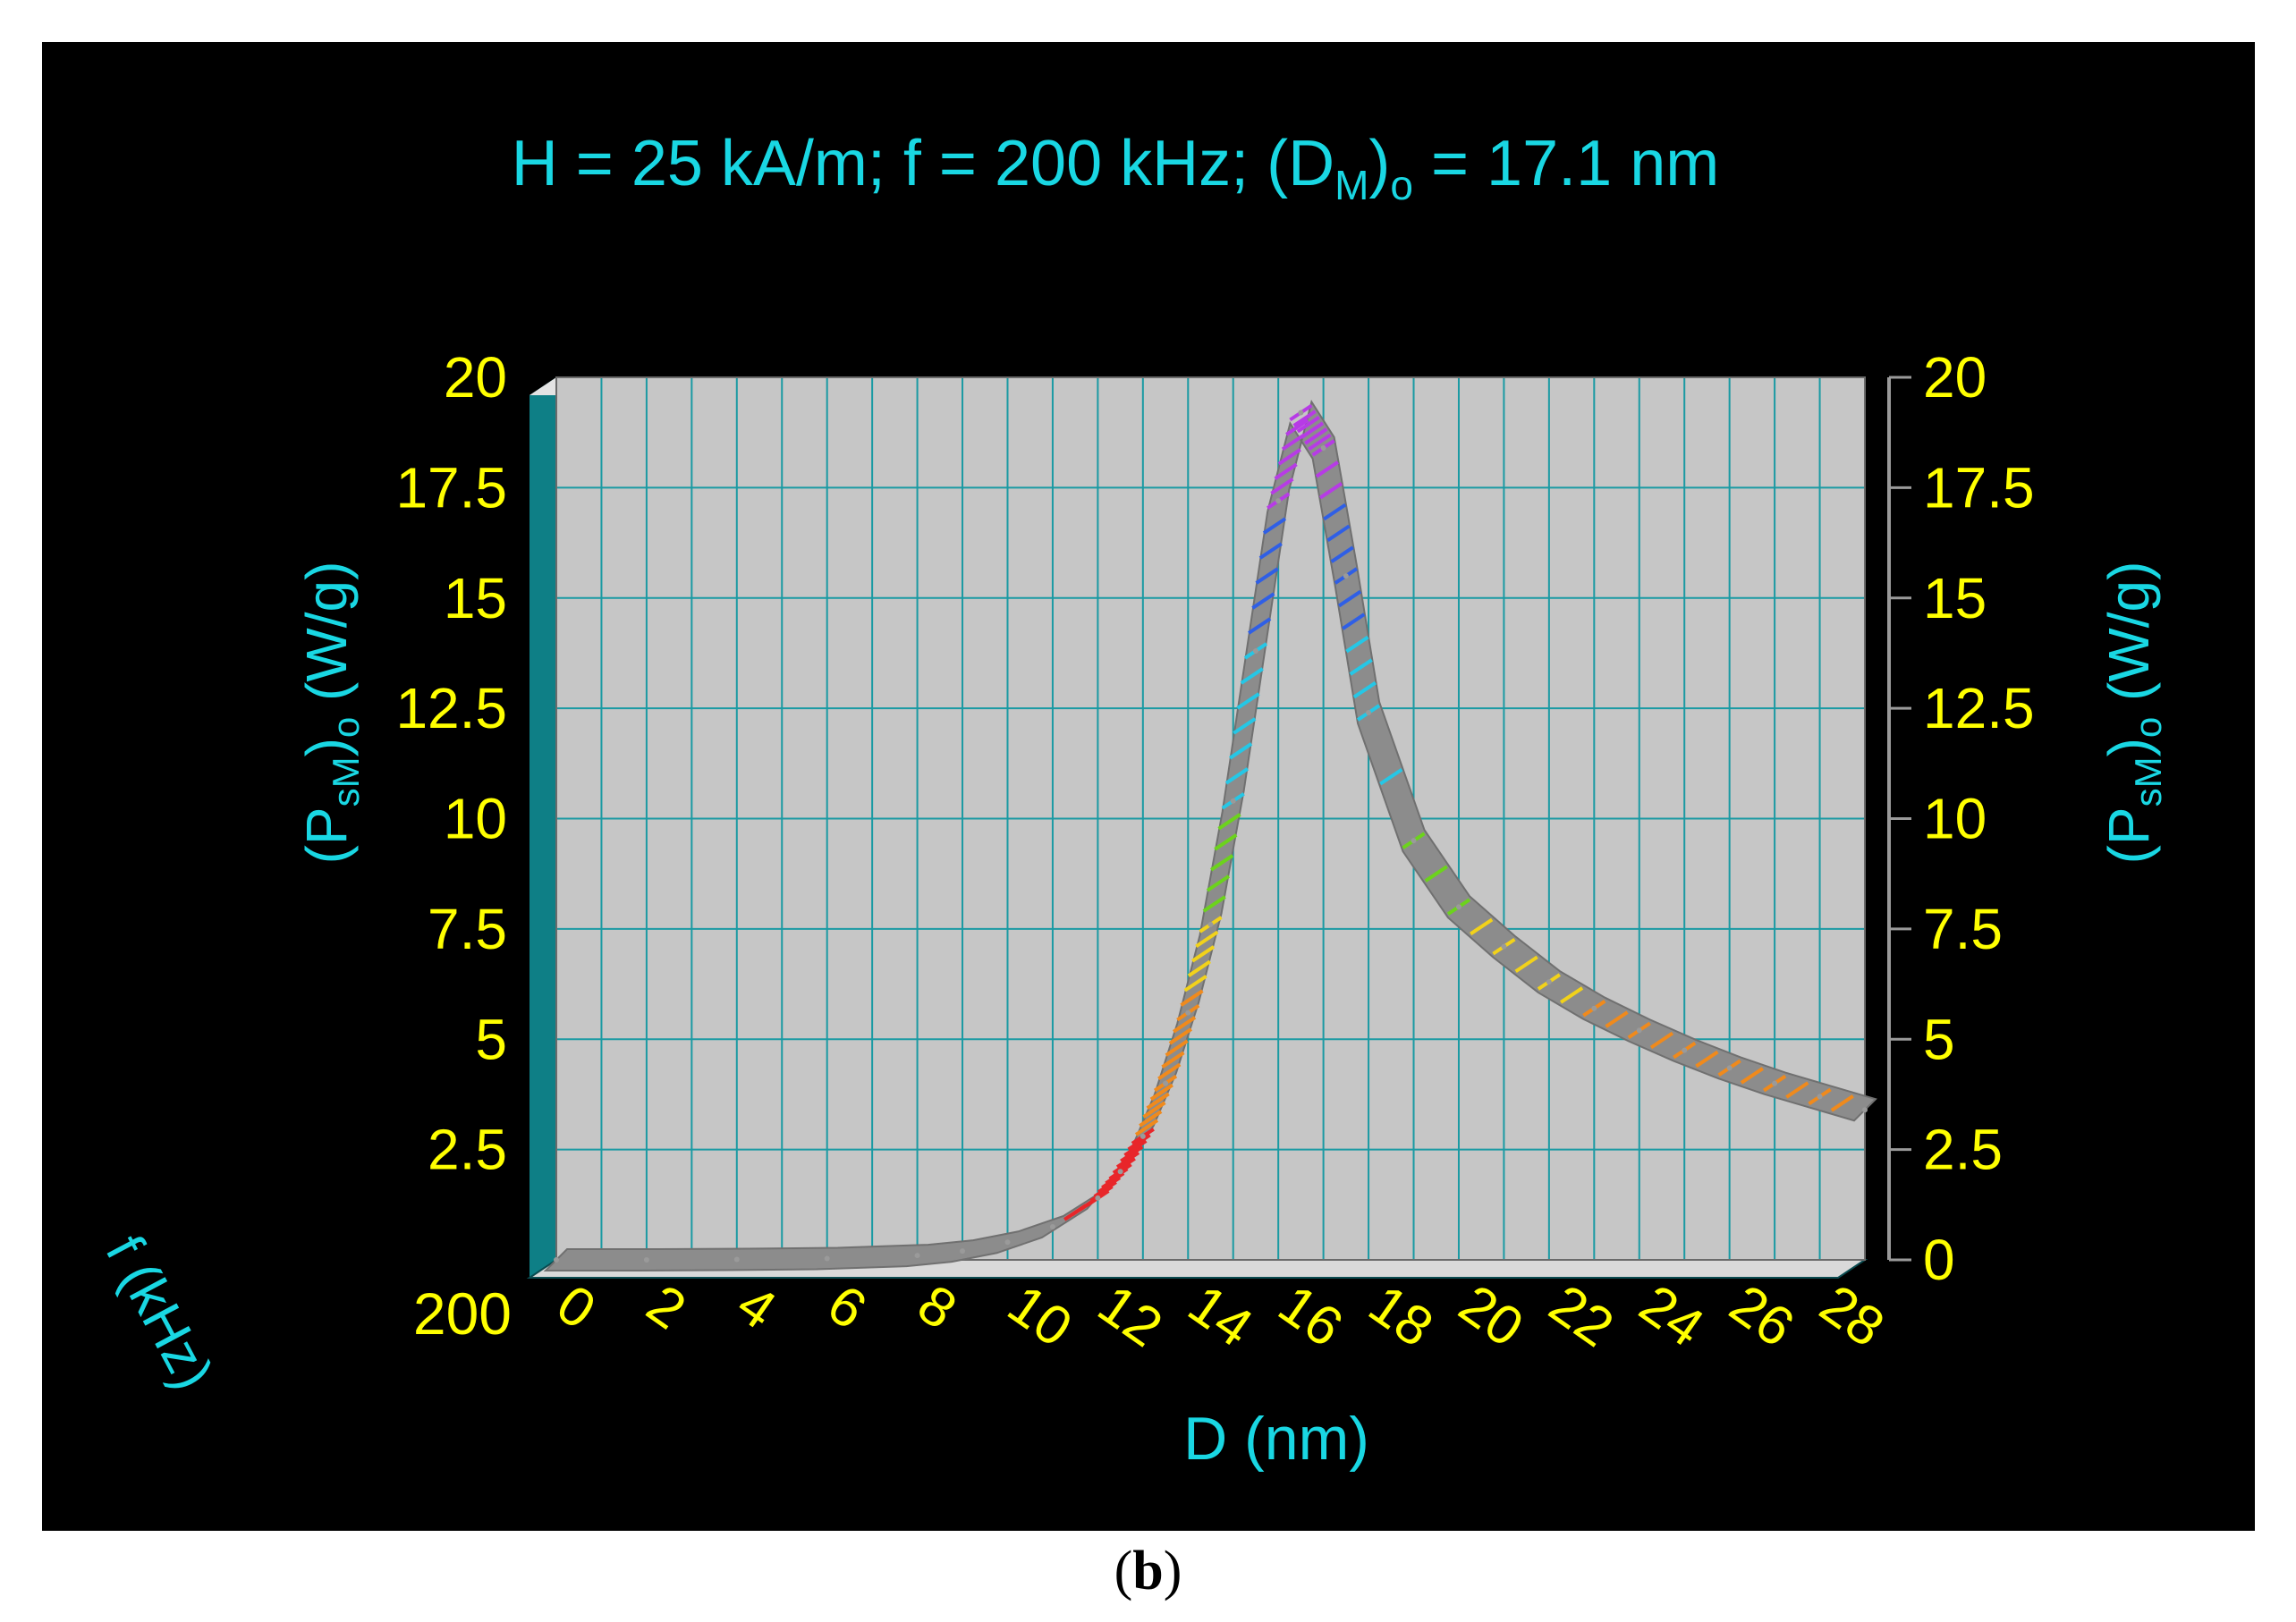 The width and height of the screenshot is (2296, 1622). What do you see at coordinates (451, 708) in the screenshot?
I see `y-tick-label-left: 12.5` at bounding box center [451, 708].